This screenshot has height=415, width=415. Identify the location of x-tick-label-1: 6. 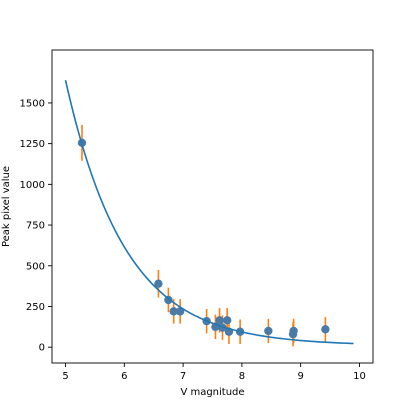
(124, 376).